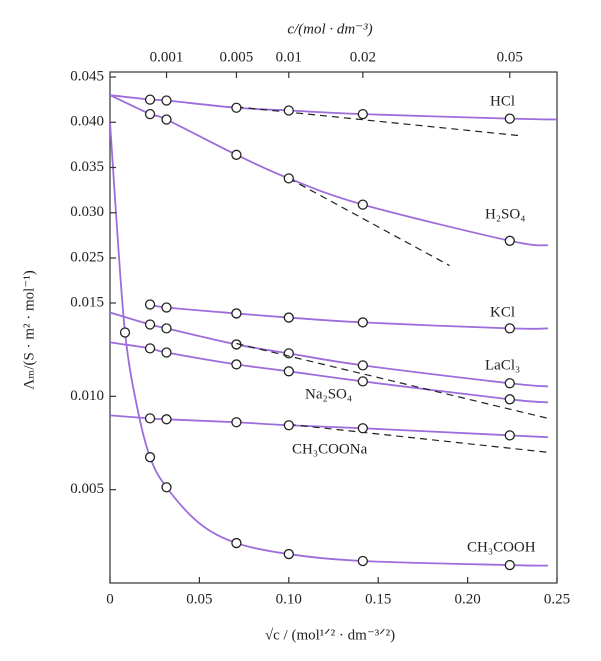 The height and width of the screenshot is (661, 601). I want to click on y-tick-label: 0.015, so click(87, 302).